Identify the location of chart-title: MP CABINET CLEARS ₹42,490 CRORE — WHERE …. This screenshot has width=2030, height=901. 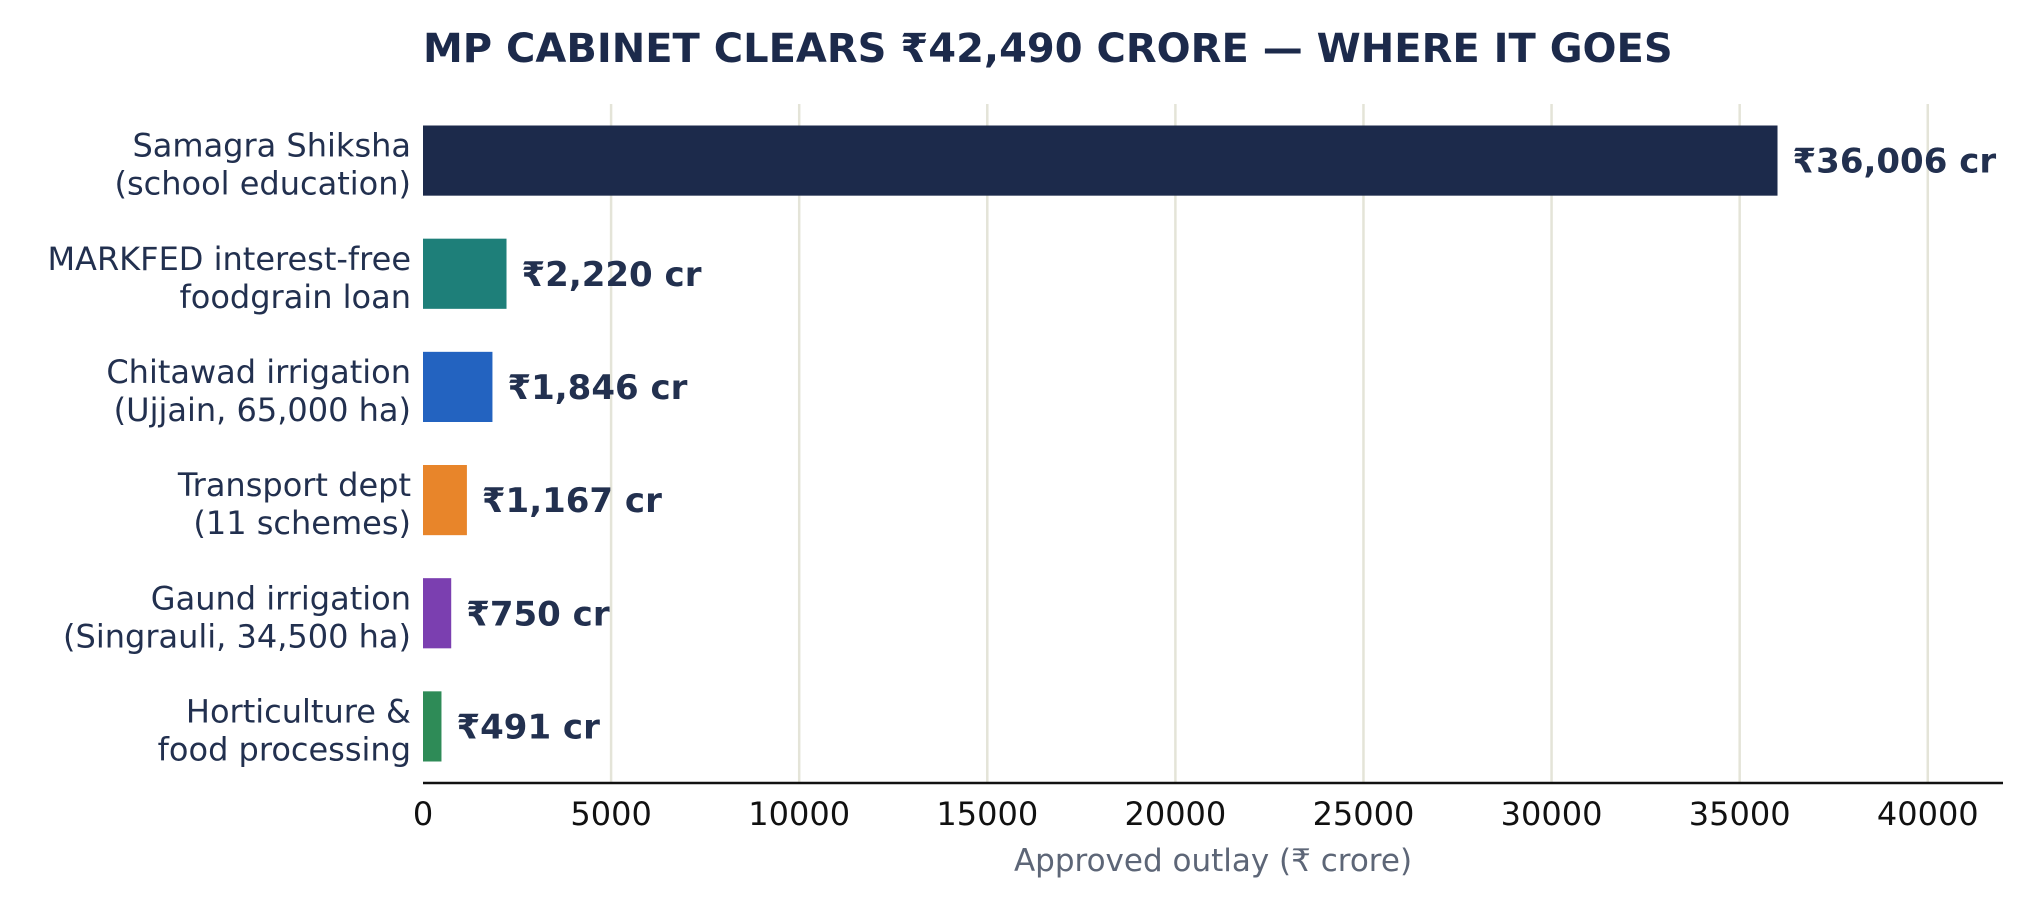
(1048, 49).